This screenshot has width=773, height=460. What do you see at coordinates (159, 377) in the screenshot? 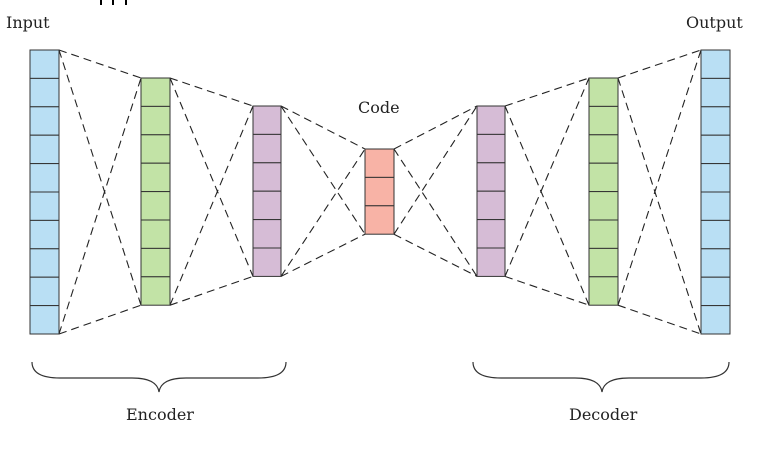
I see `encoder-brace` at bounding box center [159, 377].